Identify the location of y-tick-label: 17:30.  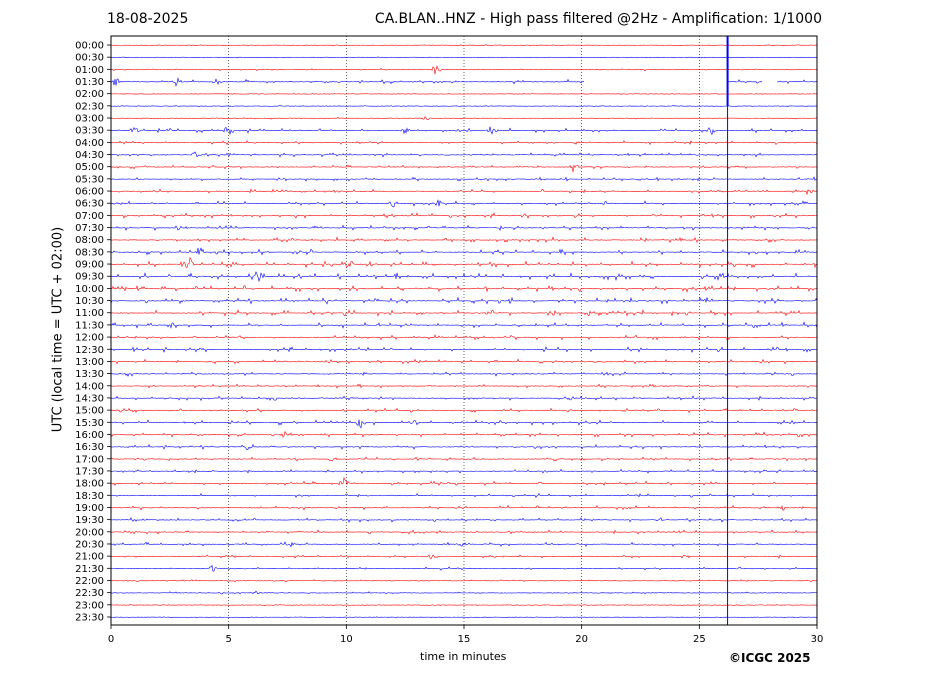
(89, 471).